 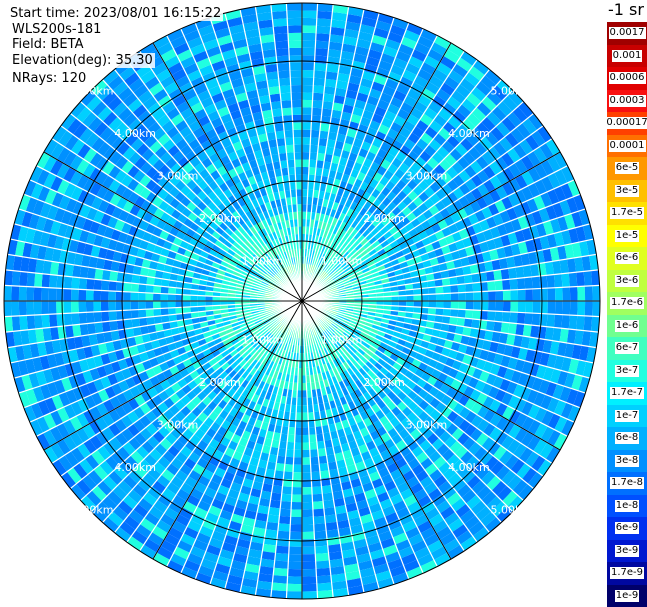 I want to click on colorbar-level-label: 0.00017, so click(x=626, y=123).